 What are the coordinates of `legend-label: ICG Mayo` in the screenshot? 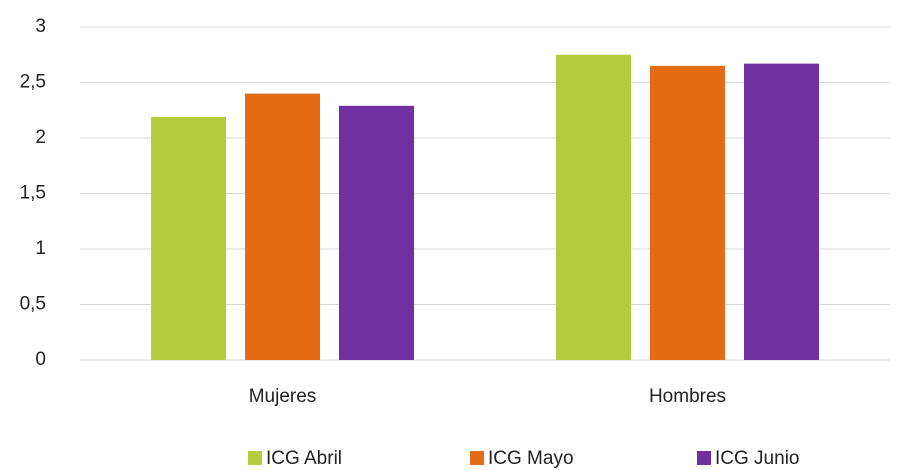 It's located at (531, 458).